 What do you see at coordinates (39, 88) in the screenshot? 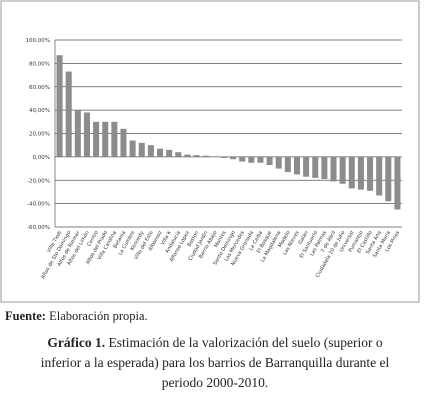
I see `y-tick-label: 60,00%` at bounding box center [39, 88].